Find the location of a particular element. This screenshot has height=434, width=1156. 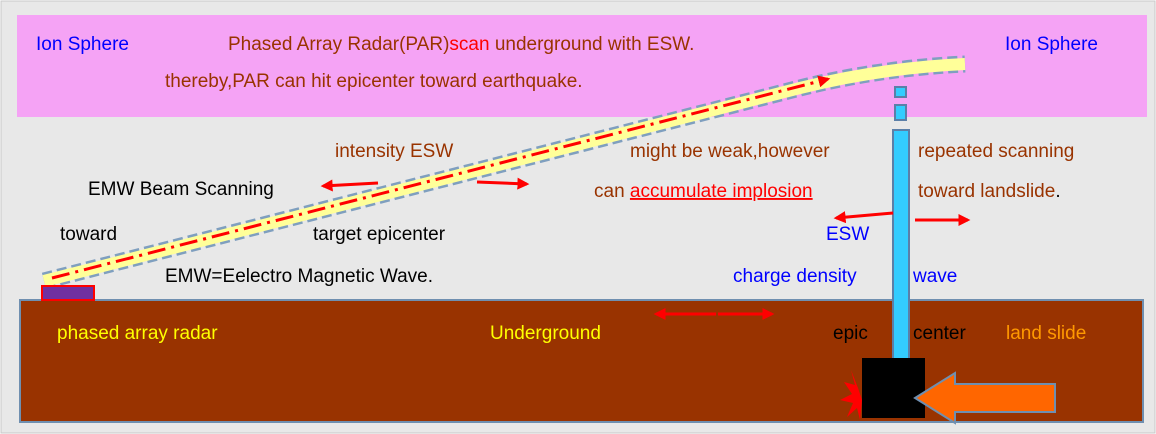

label: ESW is located at coordinates (847, 234).